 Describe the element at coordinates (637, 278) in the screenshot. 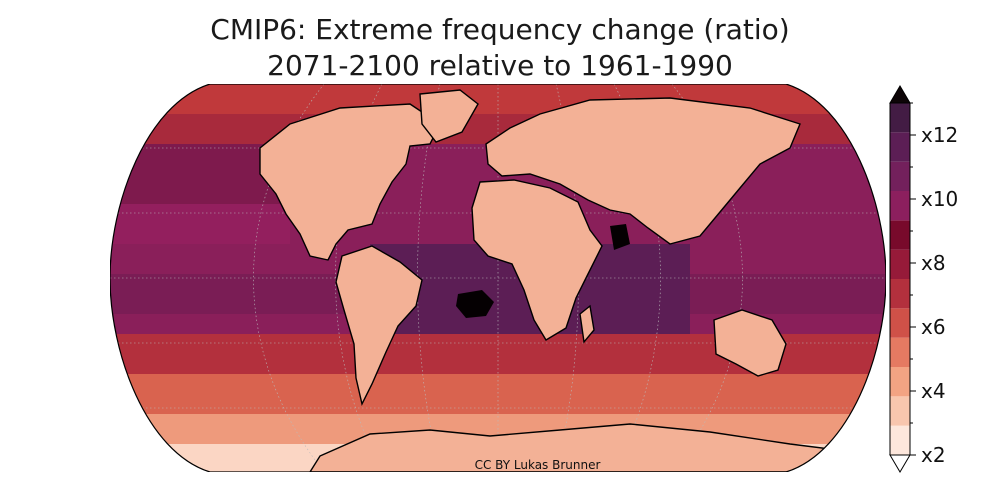

I see `gridline-lon-60e` at that location.